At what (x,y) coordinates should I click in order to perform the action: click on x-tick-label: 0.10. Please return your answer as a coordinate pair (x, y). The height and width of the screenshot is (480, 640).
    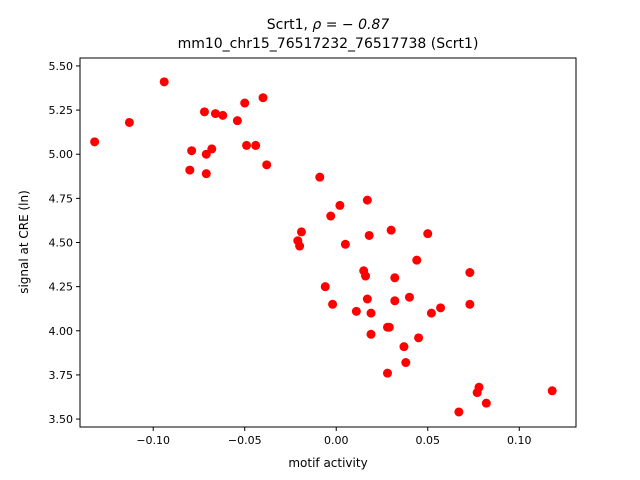
    Looking at the image, I should click on (519, 440).